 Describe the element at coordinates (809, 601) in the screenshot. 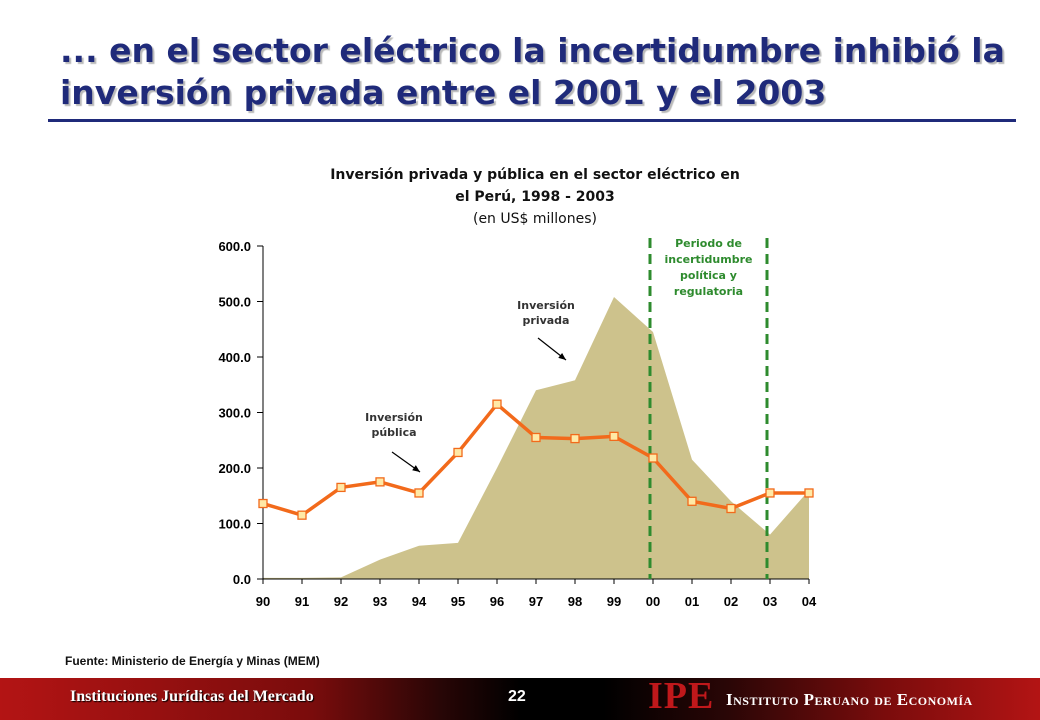

I see `x-tick-label: 04` at that location.